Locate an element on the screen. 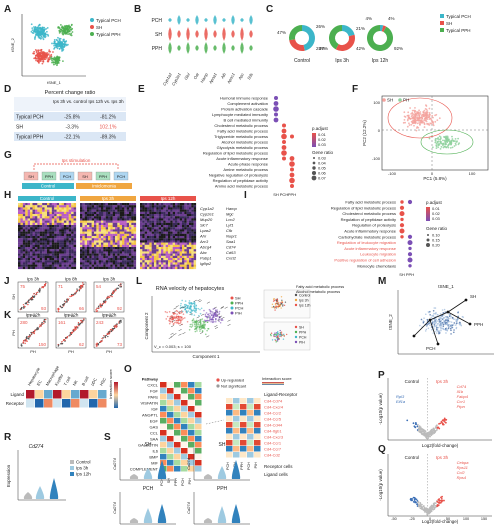  heatmap-gene-label: Saa1 is located at coordinates (230, 241).